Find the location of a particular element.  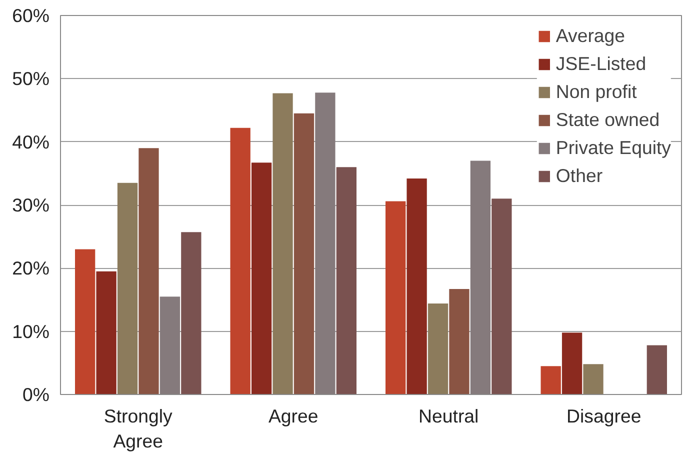

y-tick-label: 50% is located at coordinates (31, 79).